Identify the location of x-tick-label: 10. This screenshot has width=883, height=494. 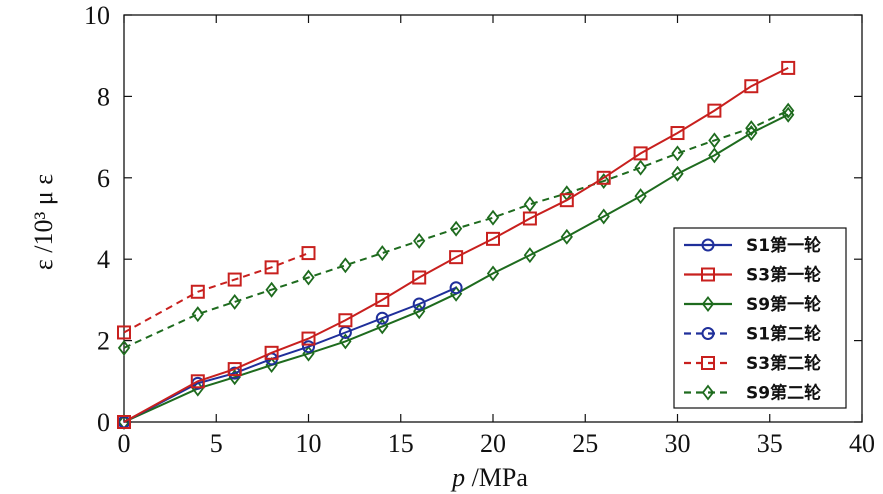
(309, 443).